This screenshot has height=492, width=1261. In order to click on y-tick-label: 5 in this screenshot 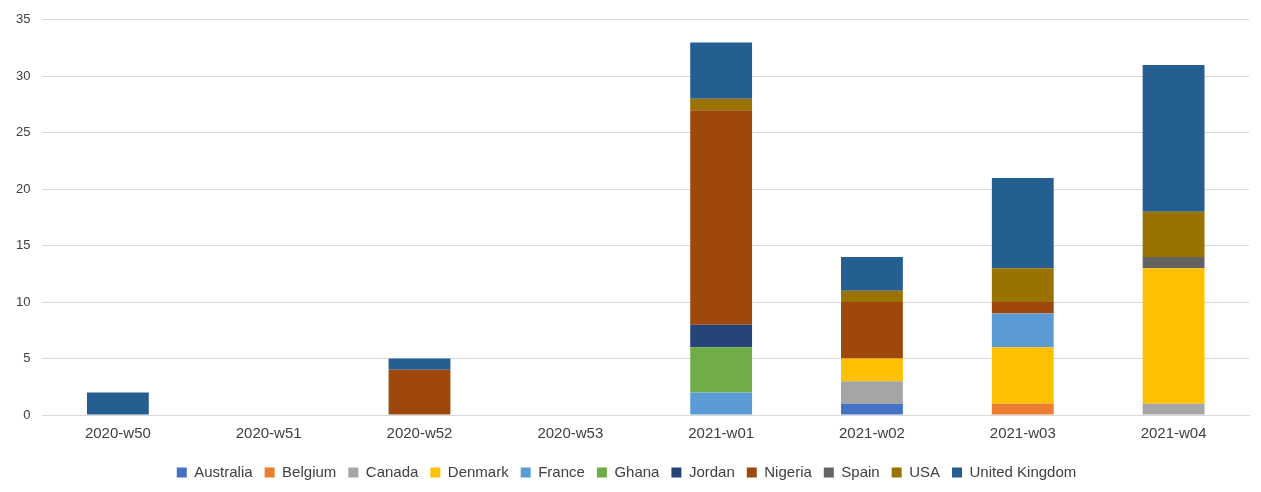, I will do `click(27, 358)`.